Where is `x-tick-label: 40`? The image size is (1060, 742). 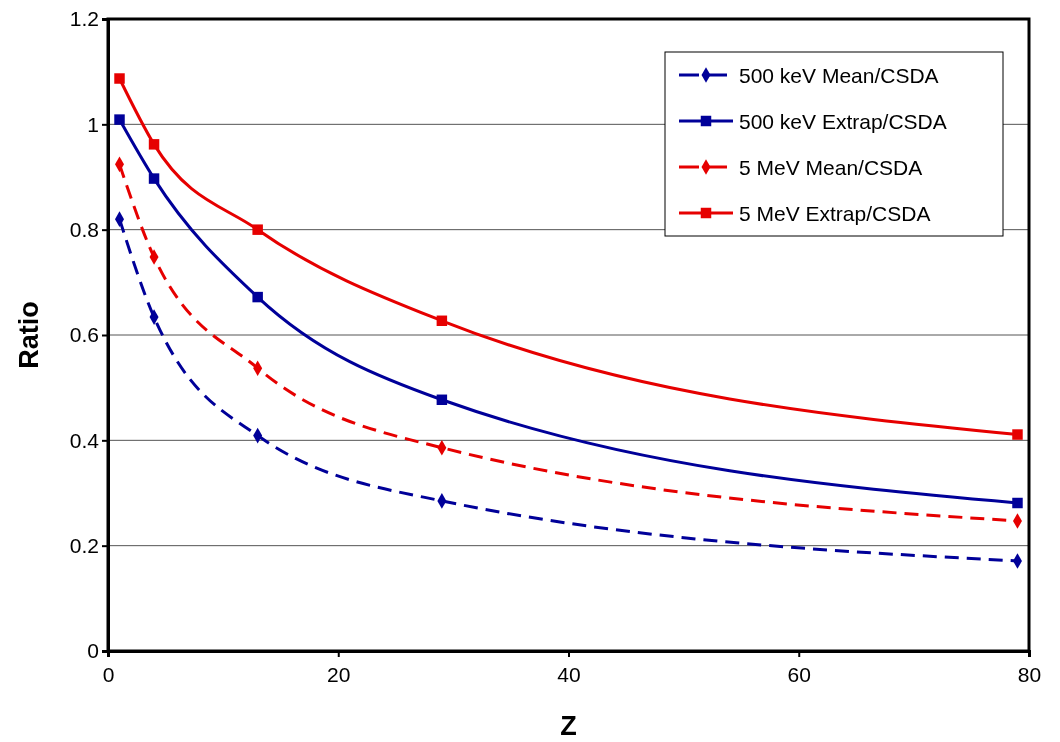 x-tick-label: 40 is located at coordinates (569, 675).